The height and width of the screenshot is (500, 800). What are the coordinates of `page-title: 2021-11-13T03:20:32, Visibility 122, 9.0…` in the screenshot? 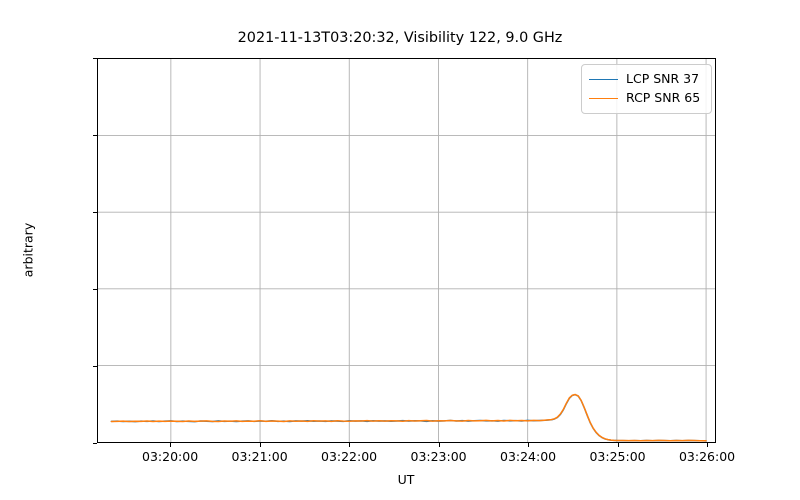 It's located at (400, 38).